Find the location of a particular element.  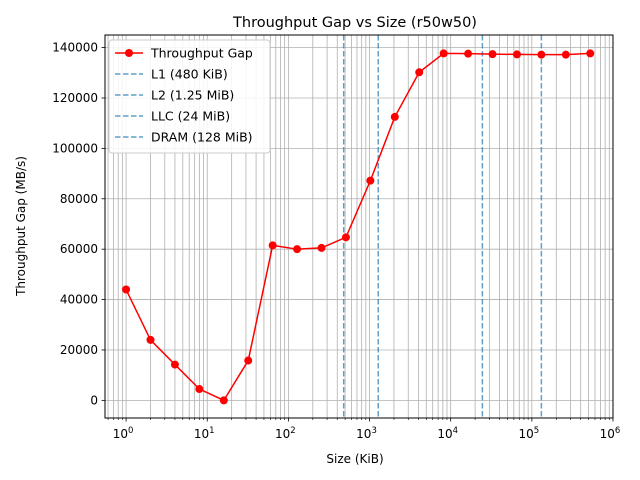

x-tick-label: 10⁵ is located at coordinates (528, 433).